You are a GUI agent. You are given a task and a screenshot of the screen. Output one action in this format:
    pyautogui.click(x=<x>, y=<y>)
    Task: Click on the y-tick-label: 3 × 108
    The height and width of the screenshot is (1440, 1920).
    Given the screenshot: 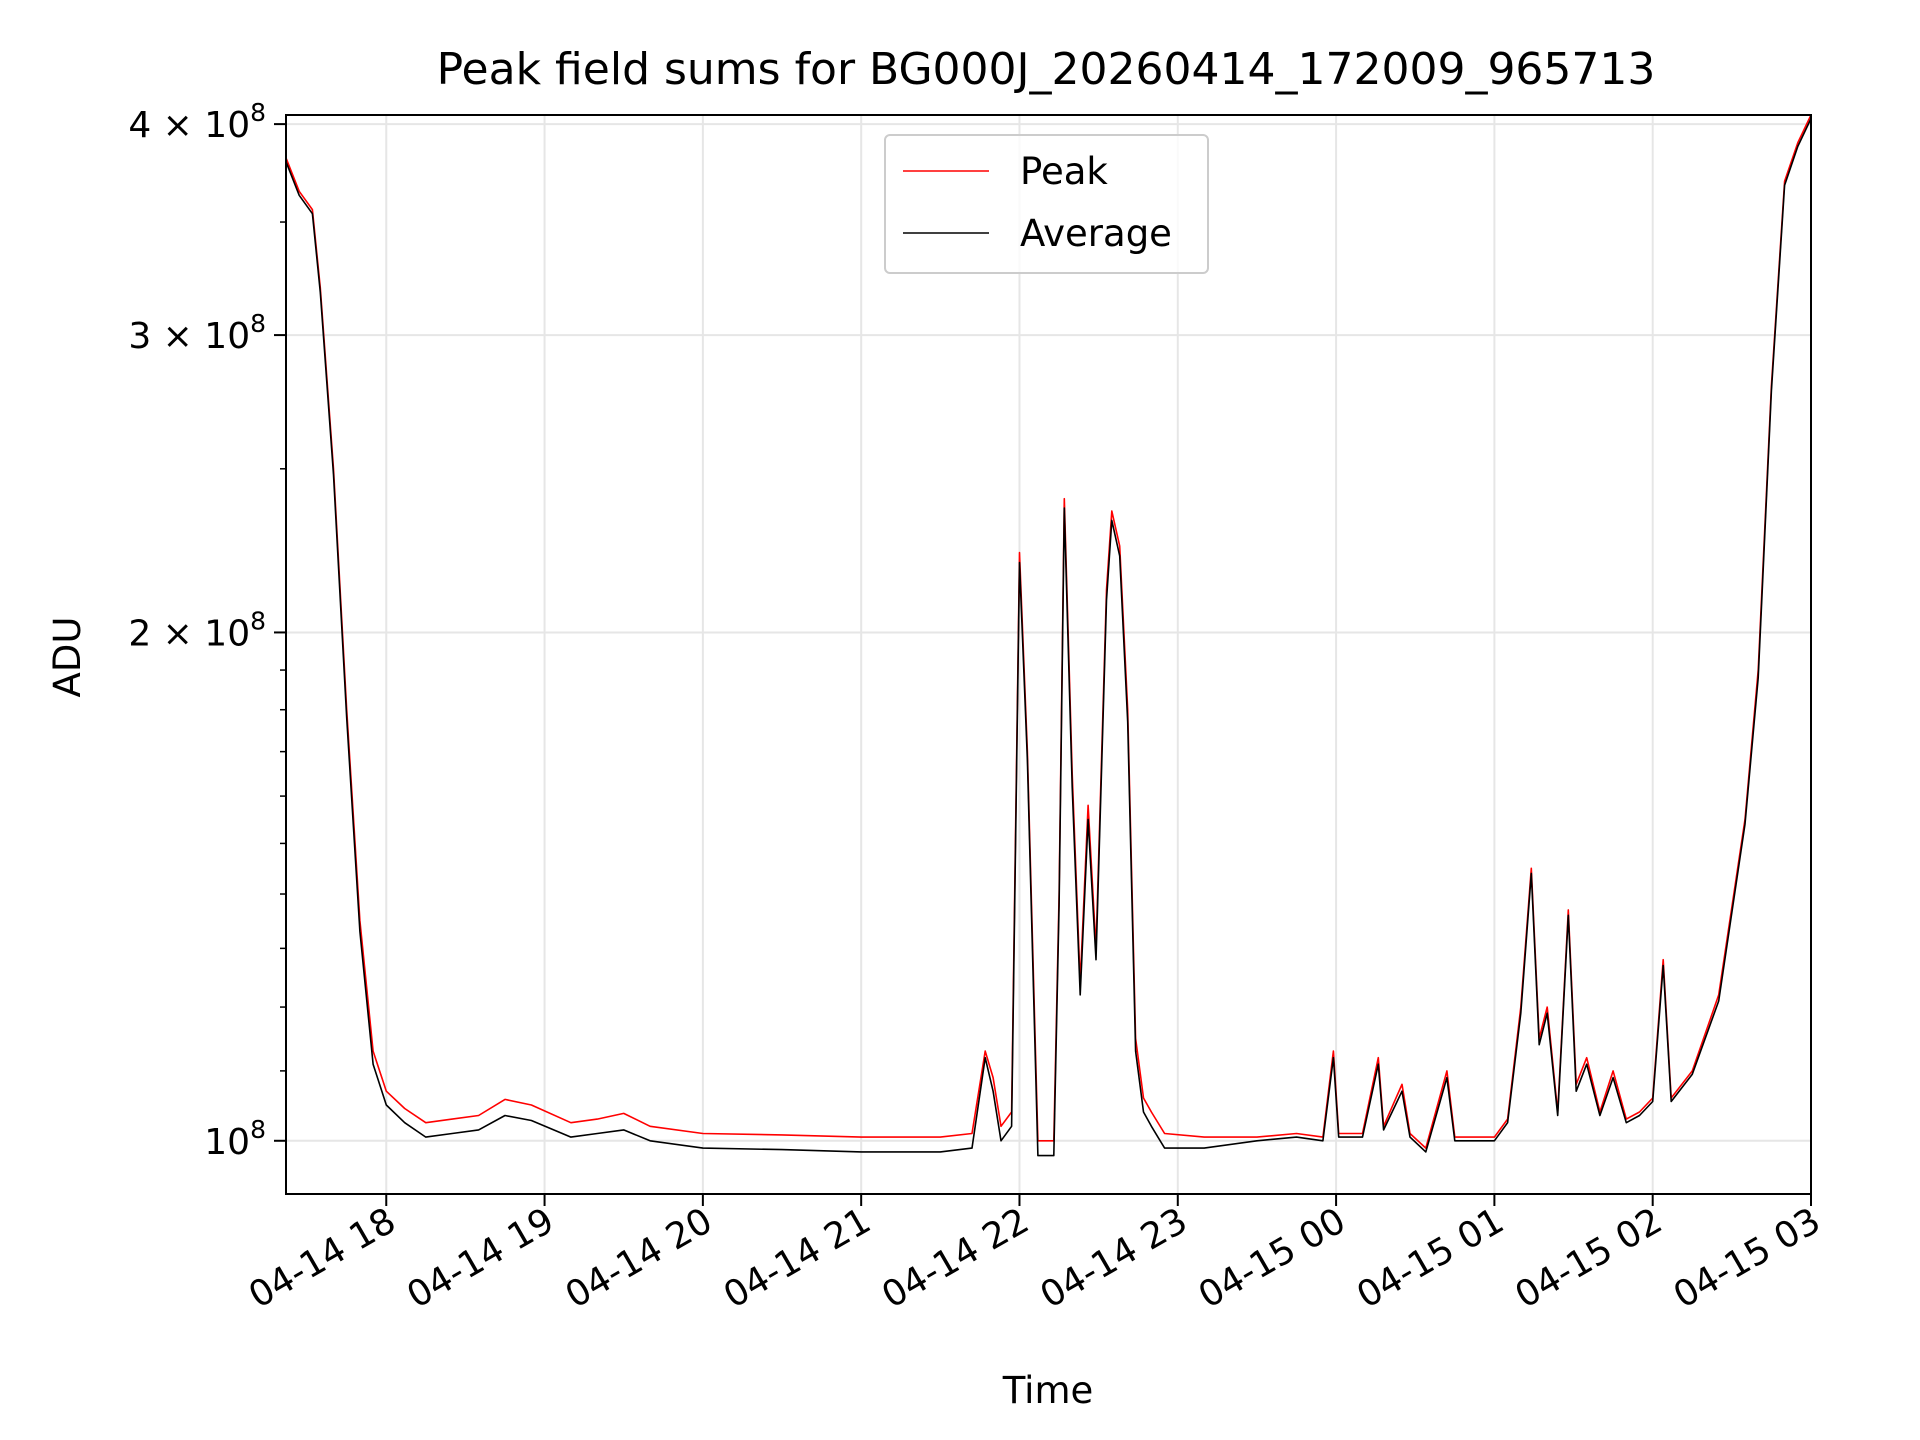 What is the action you would take?
    pyautogui.click(x=197, y=333)
    